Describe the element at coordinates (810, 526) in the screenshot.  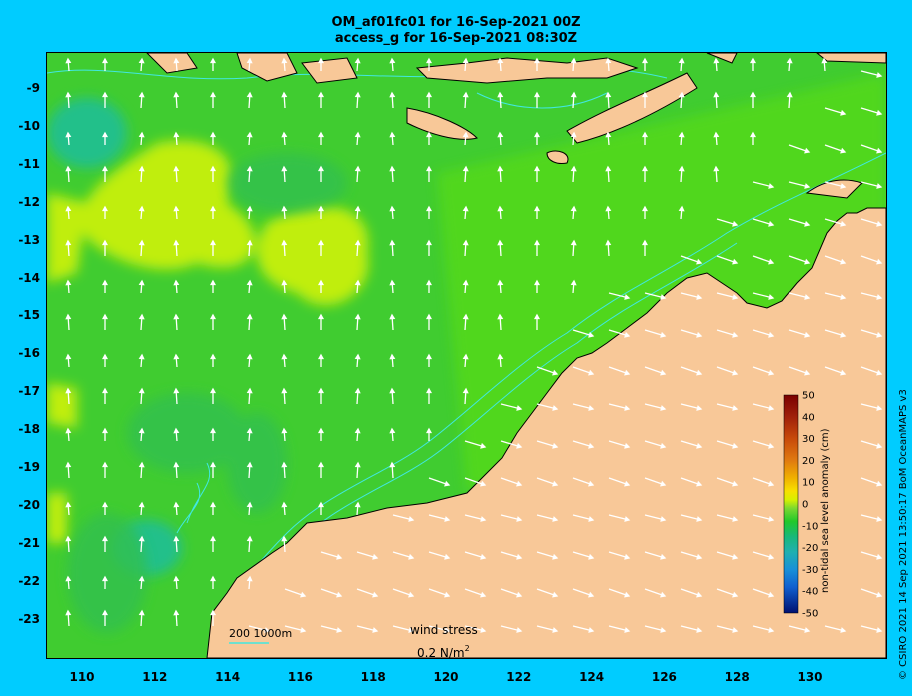
I see `colorbar-tick-label: -10` at that location.